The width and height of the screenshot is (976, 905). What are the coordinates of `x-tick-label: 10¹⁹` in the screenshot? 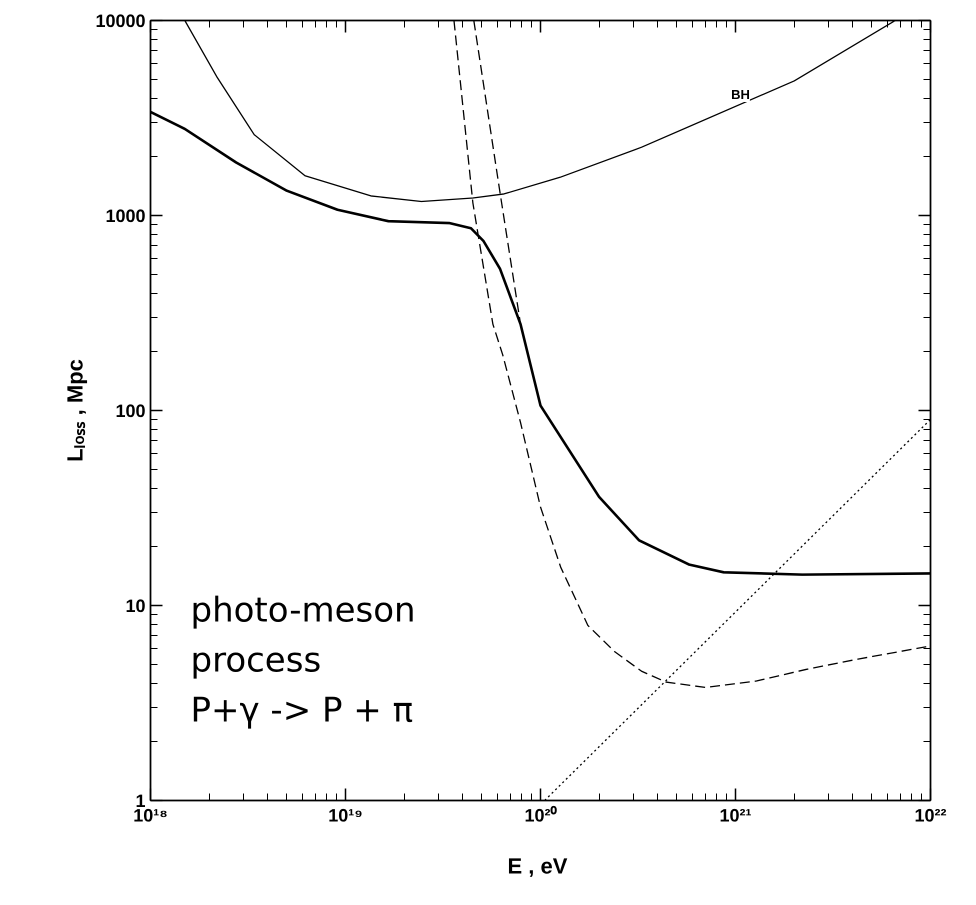 It's located at (345, 816).